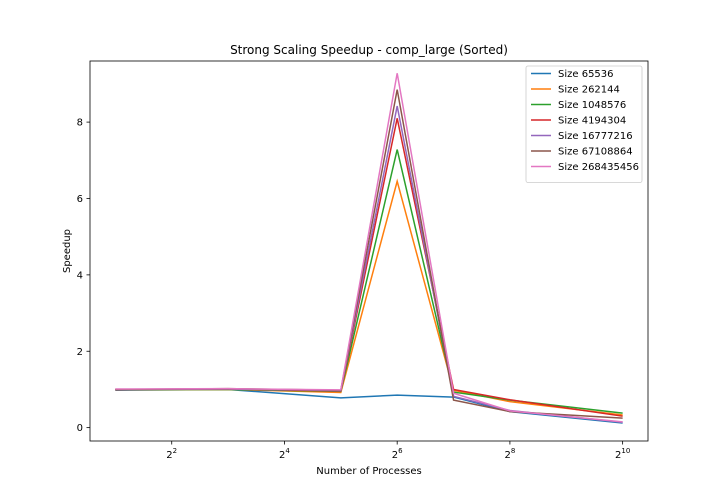  Describe the element at coordinates (592, 121) in the screenshot. I see `legend-entry: Size 4194304` at that location.